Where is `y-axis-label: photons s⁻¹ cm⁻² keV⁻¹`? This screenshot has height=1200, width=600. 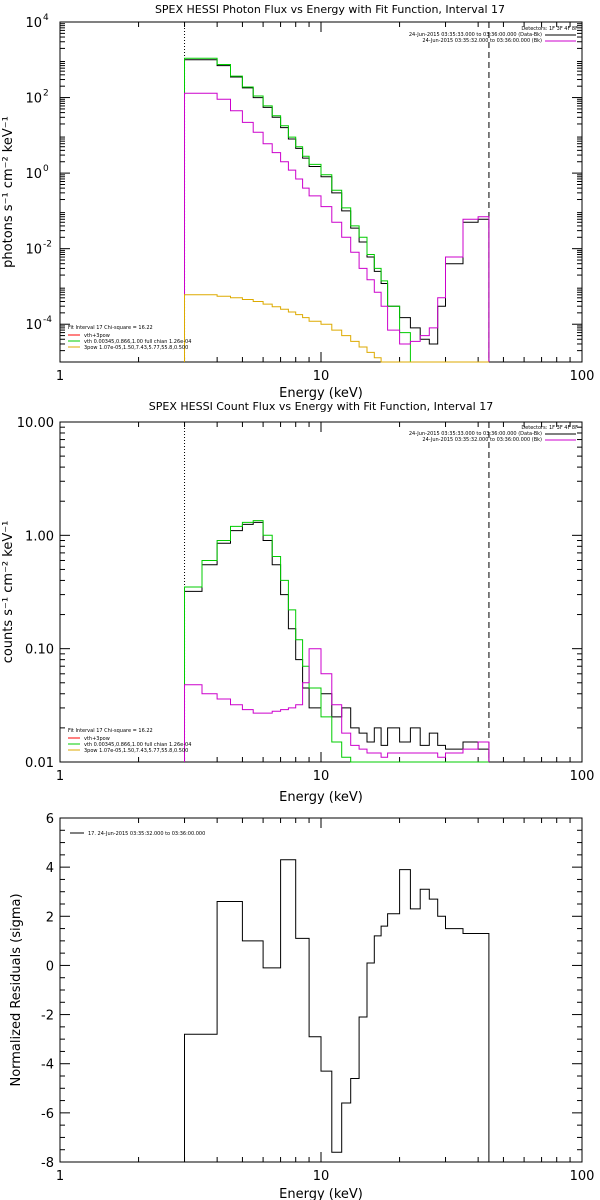
y-axis-label: photons s⁻¹ cm⁻² keV⁻¹ is located at coordinates (8, 192).